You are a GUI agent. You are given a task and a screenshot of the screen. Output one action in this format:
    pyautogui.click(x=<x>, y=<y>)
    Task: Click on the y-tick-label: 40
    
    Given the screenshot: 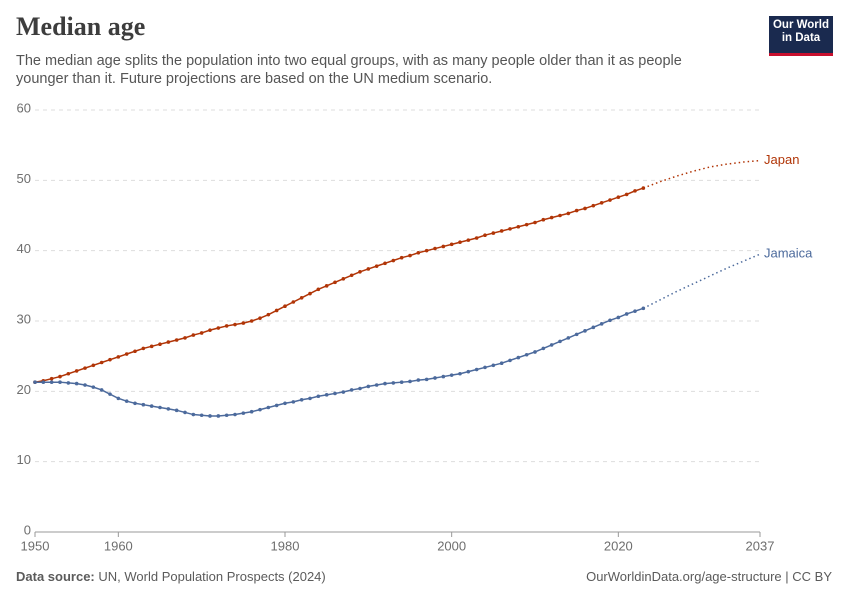 What is the action you would take?
    pyautogui.click(x=24, y=248)
    